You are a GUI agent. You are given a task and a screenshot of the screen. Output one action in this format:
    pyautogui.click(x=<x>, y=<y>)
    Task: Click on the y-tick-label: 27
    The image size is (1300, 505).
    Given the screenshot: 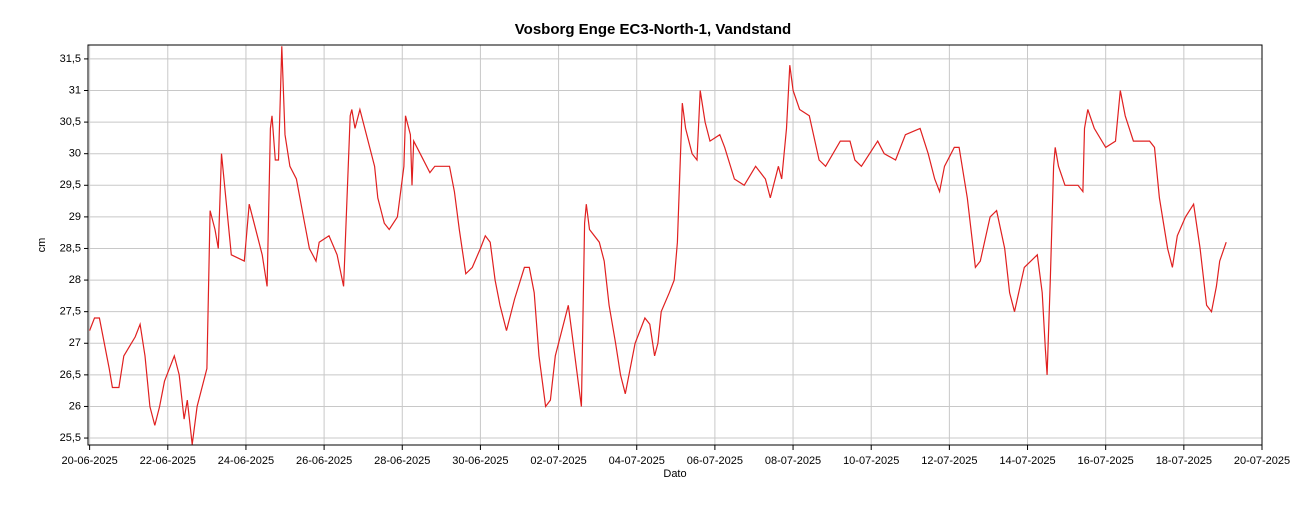 What is the action you would take?
    pyautogui.click(x=75, y=343)
    